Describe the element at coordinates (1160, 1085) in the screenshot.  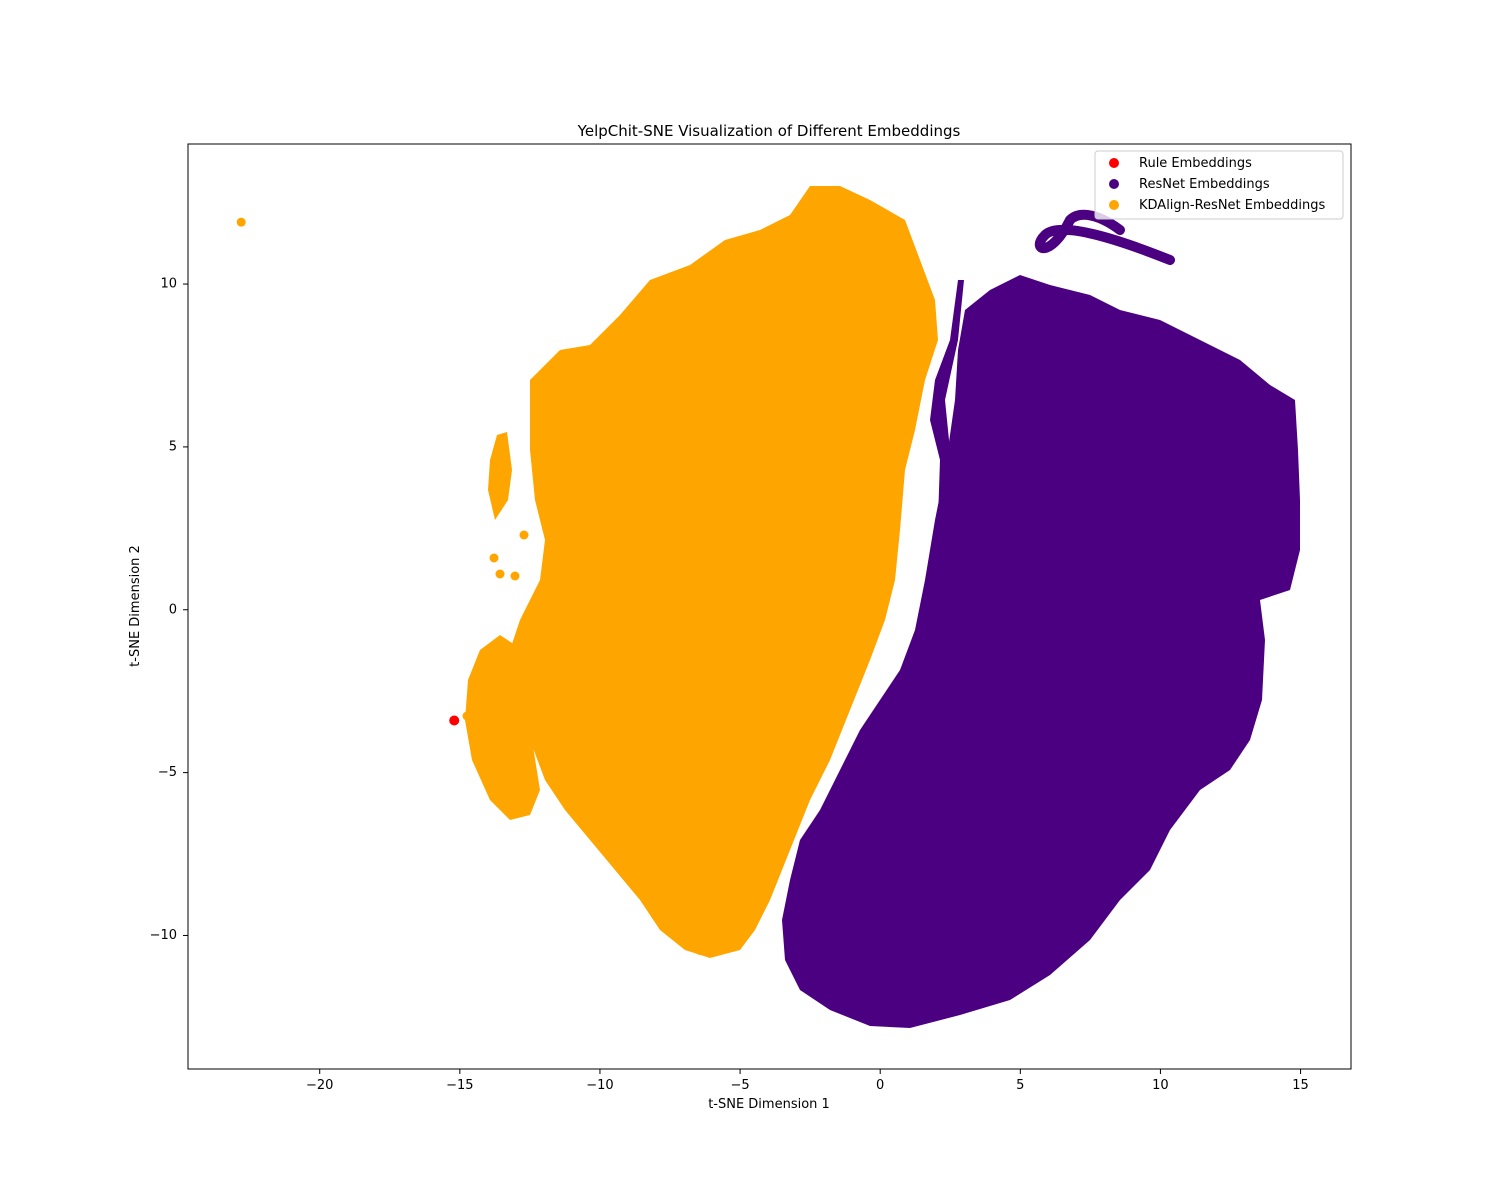
I see `x-tick-label: 10` at that location.